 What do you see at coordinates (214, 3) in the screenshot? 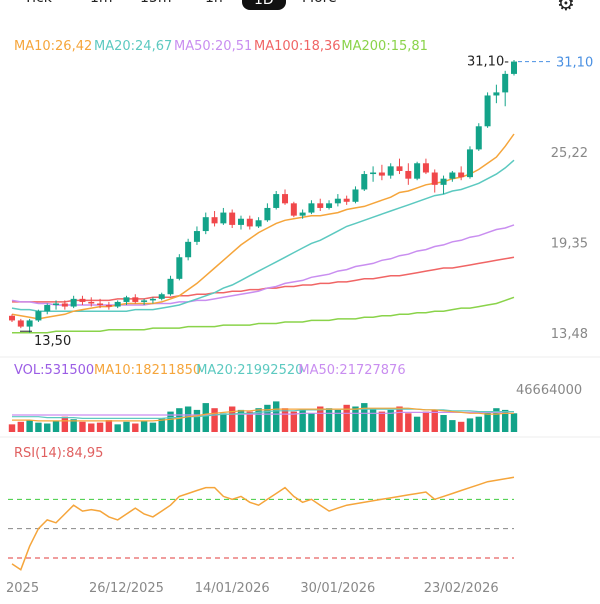
I see `tab-1h: 1h` at bounding box center [214, 3].